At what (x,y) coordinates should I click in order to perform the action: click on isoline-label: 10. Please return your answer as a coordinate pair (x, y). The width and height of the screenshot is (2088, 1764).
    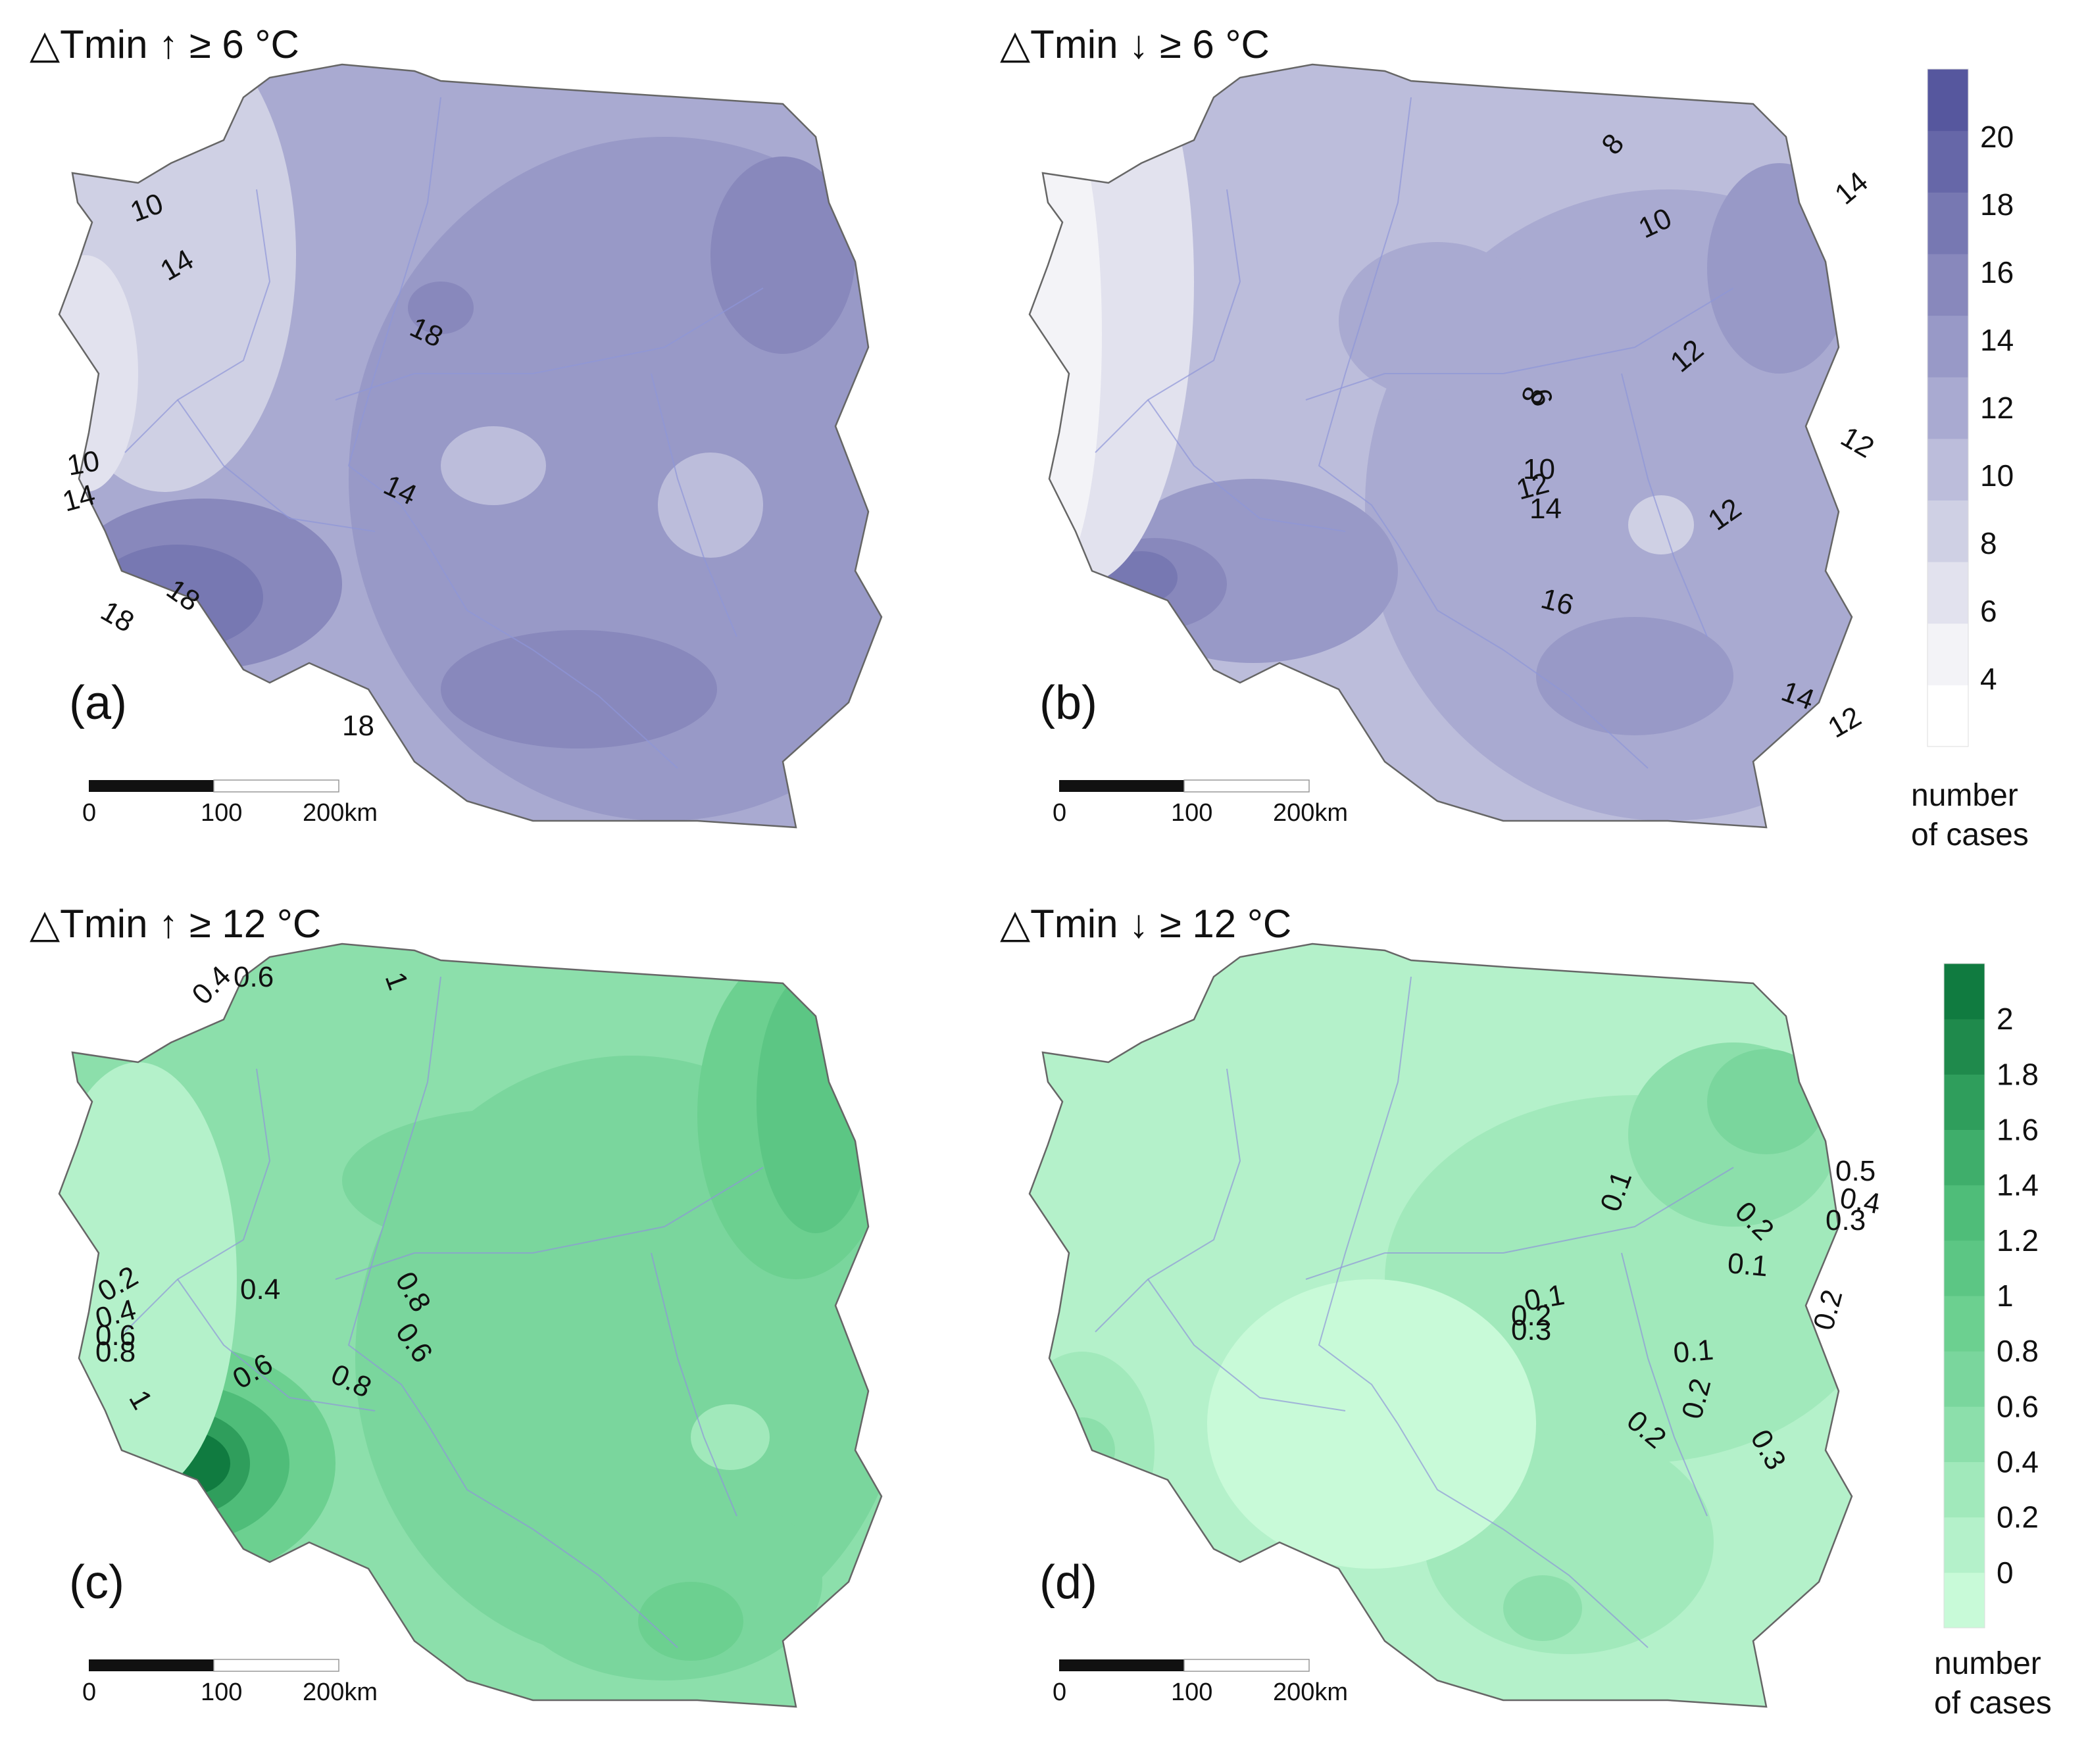
    Looking at the image, I should click on (83, 464).